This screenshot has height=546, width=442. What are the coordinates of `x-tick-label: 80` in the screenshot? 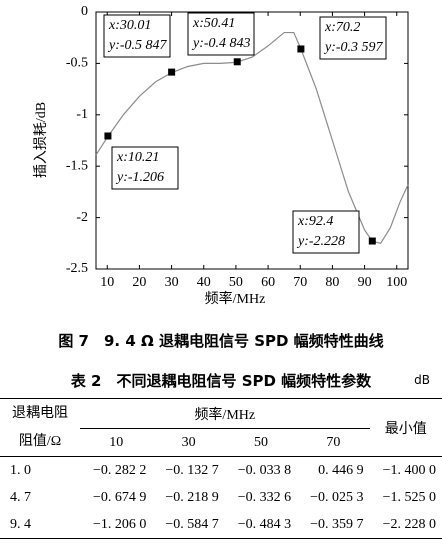 It's located at (332, 282).